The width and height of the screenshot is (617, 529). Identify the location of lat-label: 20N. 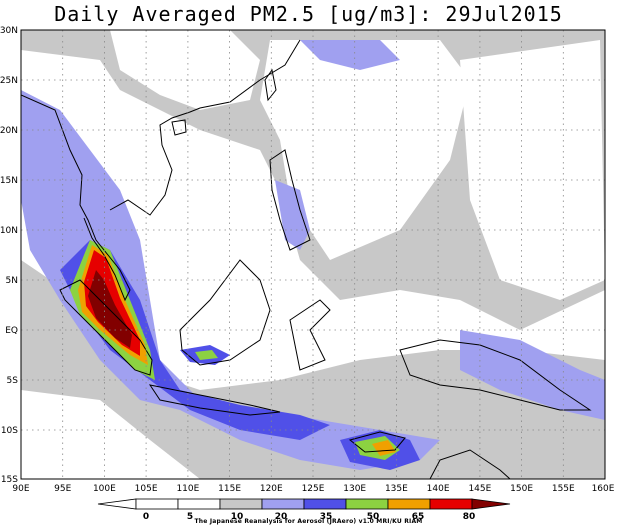
(9, 131).